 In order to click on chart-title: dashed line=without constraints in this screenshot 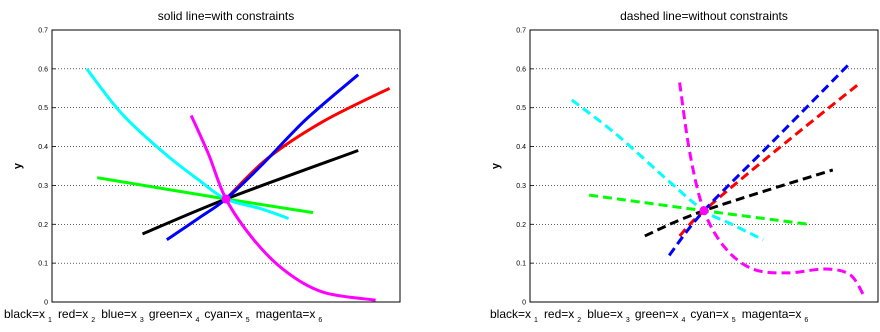, I will do `click(704, 16)`.